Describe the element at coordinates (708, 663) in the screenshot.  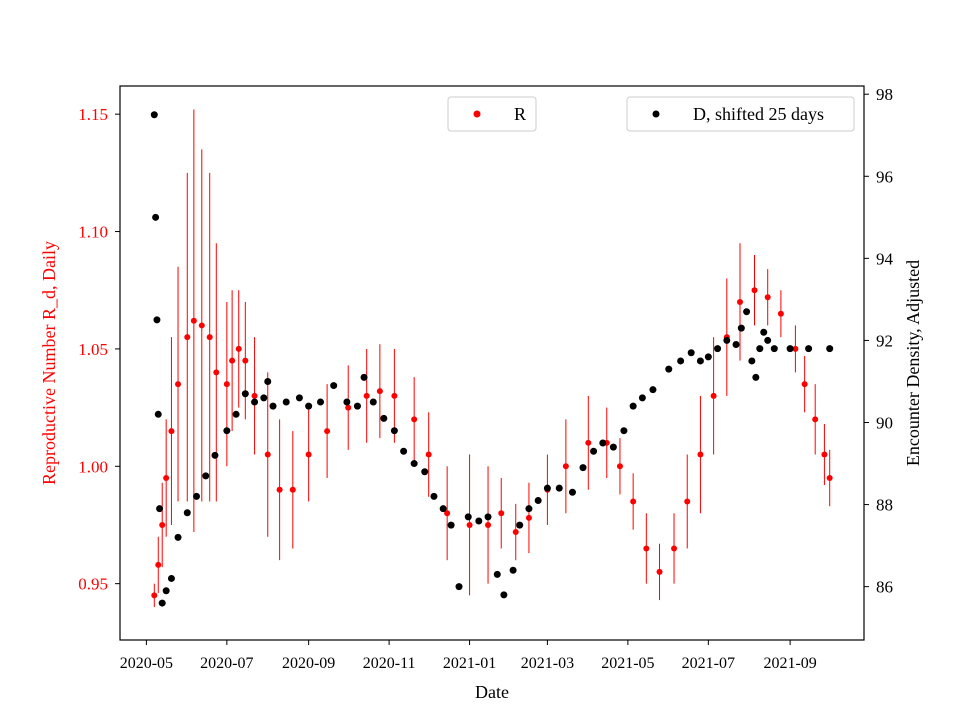
I see `x-tick-label: 2021-07` at that location.